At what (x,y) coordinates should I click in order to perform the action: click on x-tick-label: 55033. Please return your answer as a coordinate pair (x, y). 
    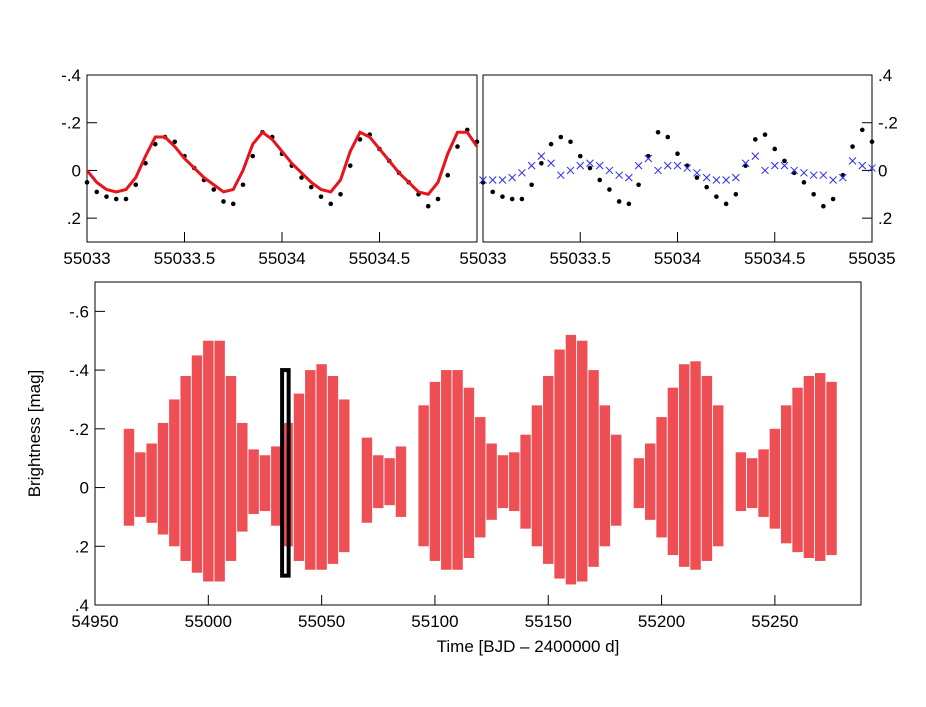
    Looking at the image, I should click on (482, 258).